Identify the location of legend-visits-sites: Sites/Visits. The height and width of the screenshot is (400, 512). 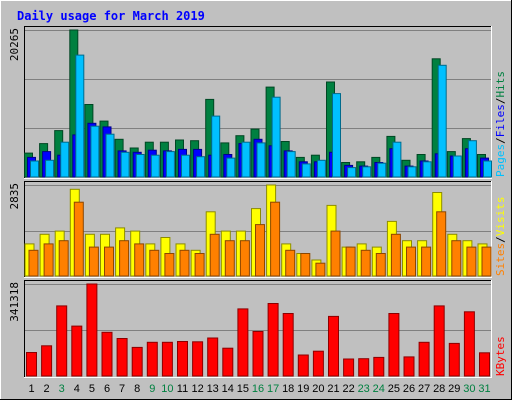
(500, 237).